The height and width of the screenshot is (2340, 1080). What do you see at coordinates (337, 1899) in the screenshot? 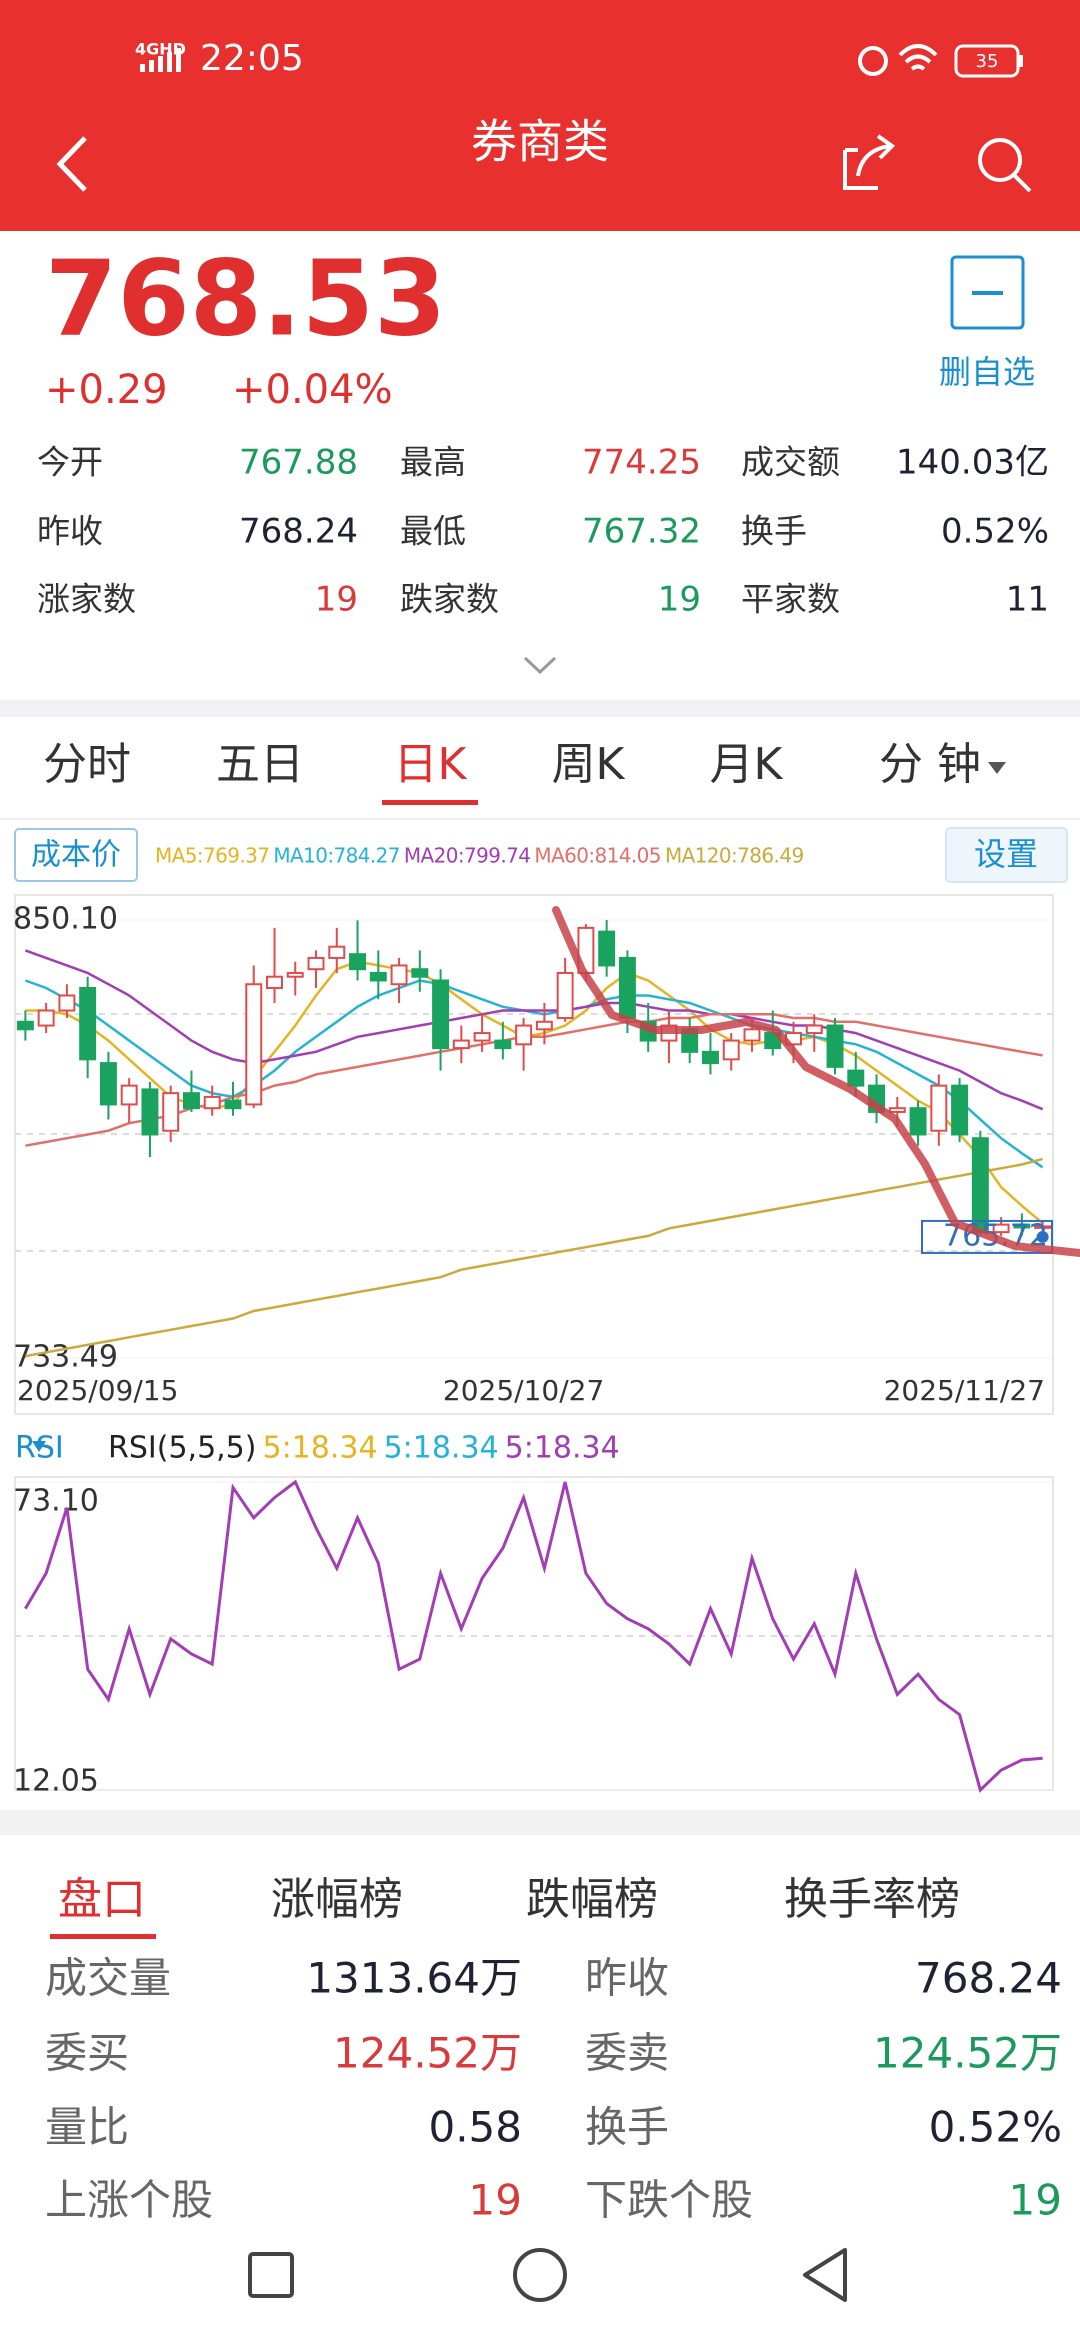
I see `market-tab: 涨幅榜` at bounding box center [337, 1899].